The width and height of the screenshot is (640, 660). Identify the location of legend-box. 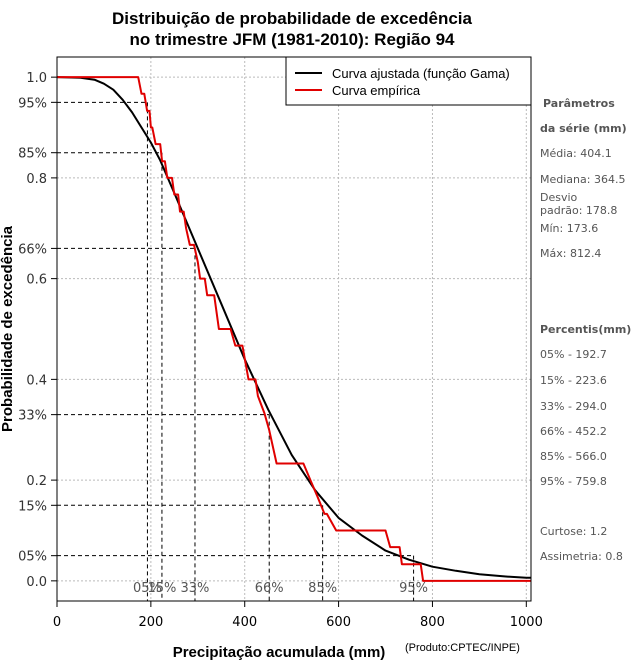
(408, 81).